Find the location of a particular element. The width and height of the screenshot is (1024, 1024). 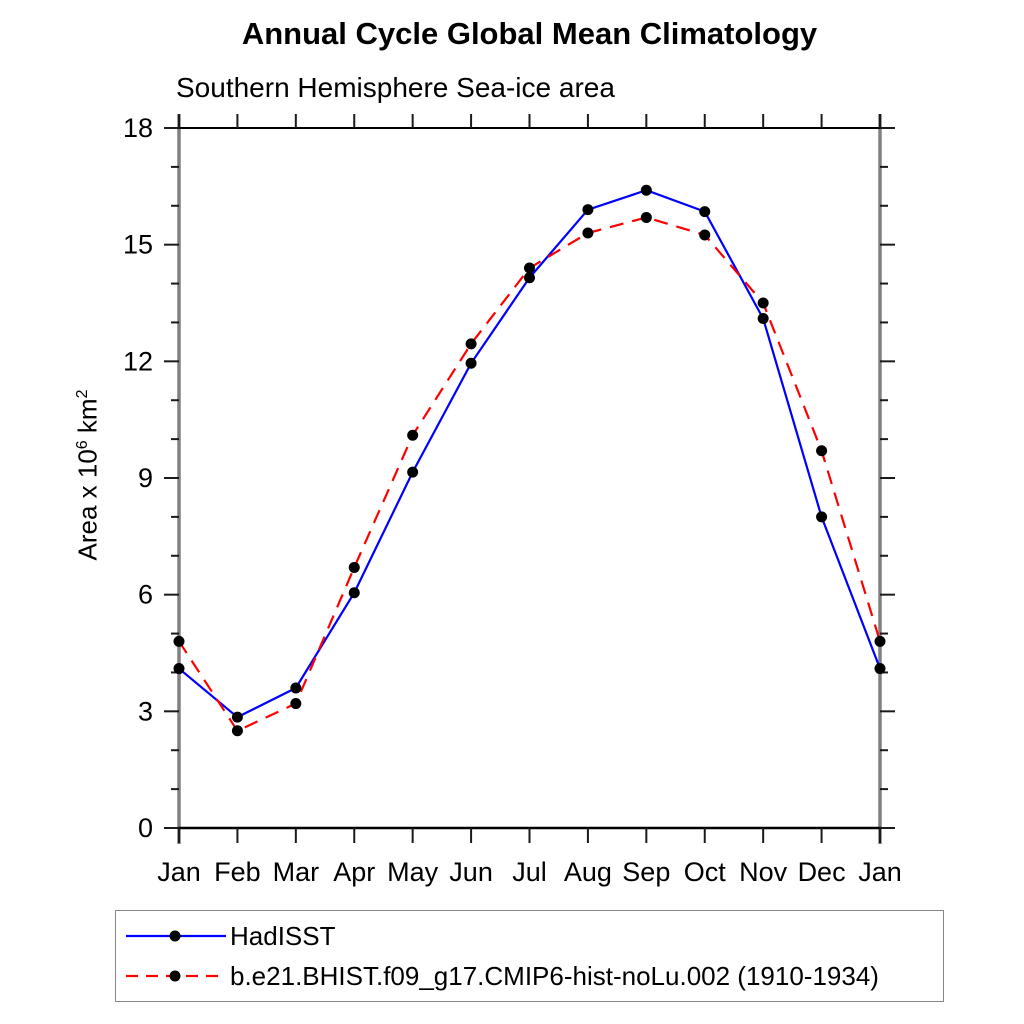

x-tick-label: Oct is located at coordinates (705, 872).